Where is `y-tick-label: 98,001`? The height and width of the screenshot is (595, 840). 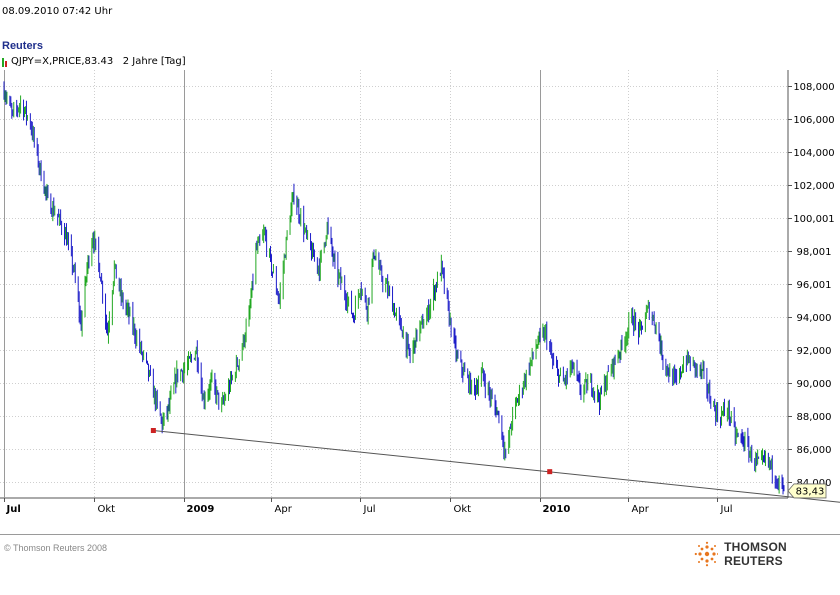 y-tick-label: 98,001 is located at coordinates (814, 252).